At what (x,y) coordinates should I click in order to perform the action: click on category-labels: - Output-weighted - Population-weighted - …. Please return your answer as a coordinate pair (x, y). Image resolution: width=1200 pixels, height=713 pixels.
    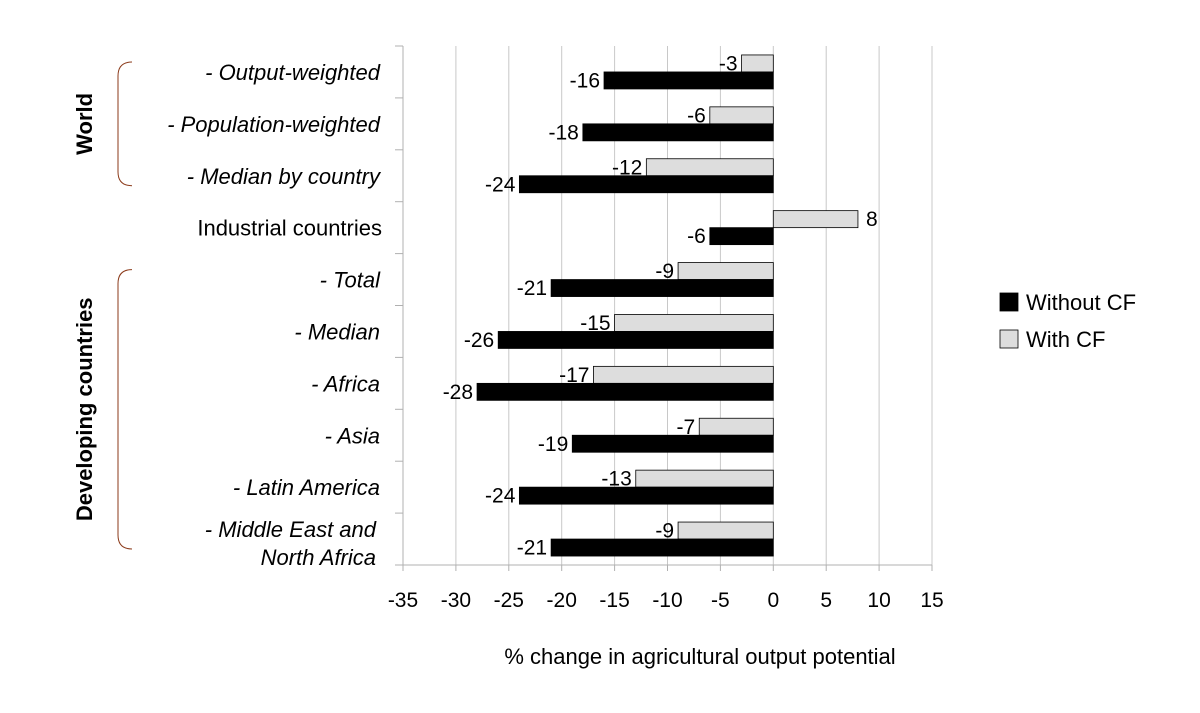
    Looking at the image, I should click on (274, 315).